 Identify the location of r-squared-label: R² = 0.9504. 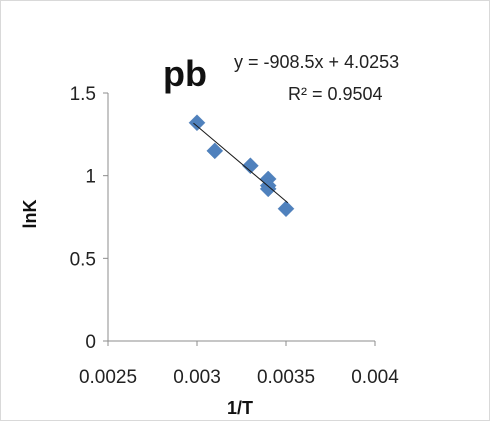
(335, 94).